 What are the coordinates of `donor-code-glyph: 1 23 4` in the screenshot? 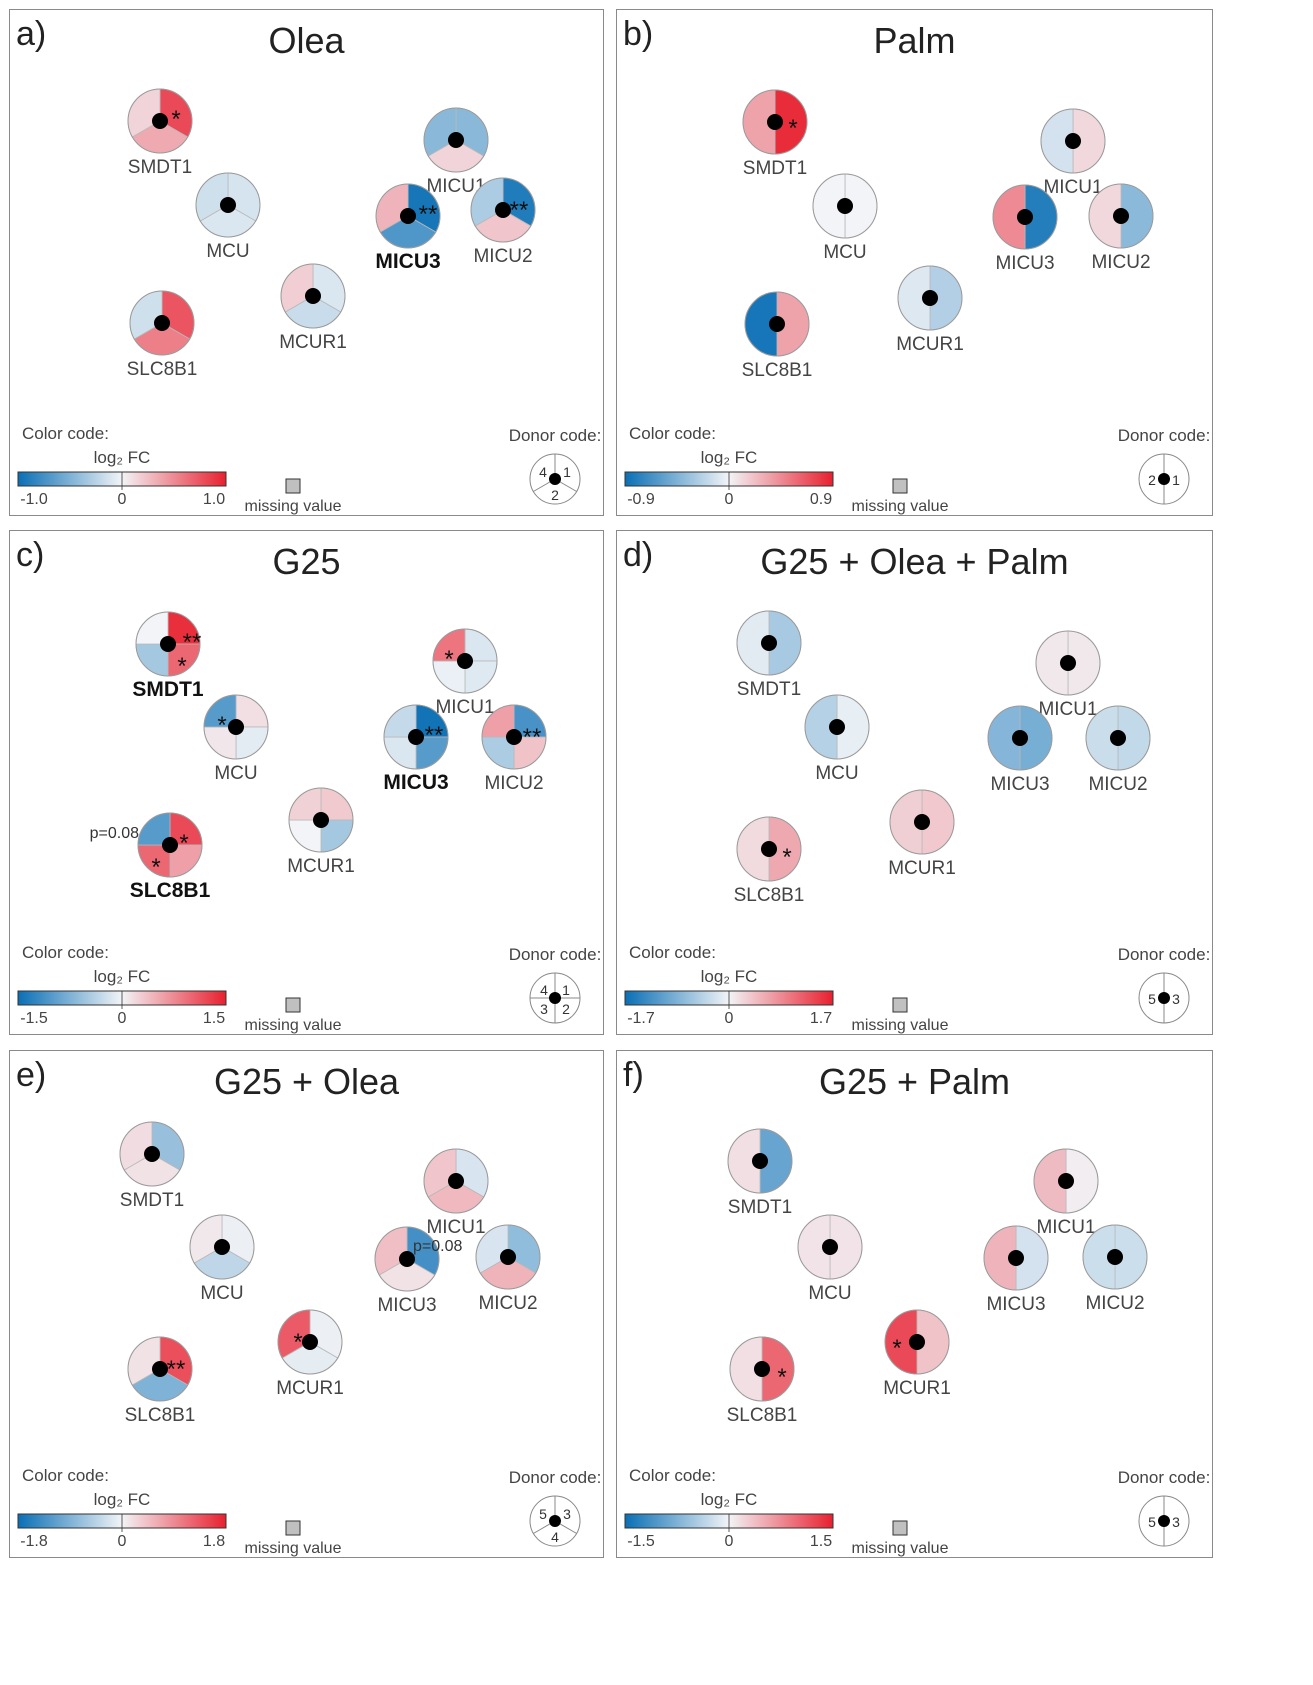 It's located at (555, 998).